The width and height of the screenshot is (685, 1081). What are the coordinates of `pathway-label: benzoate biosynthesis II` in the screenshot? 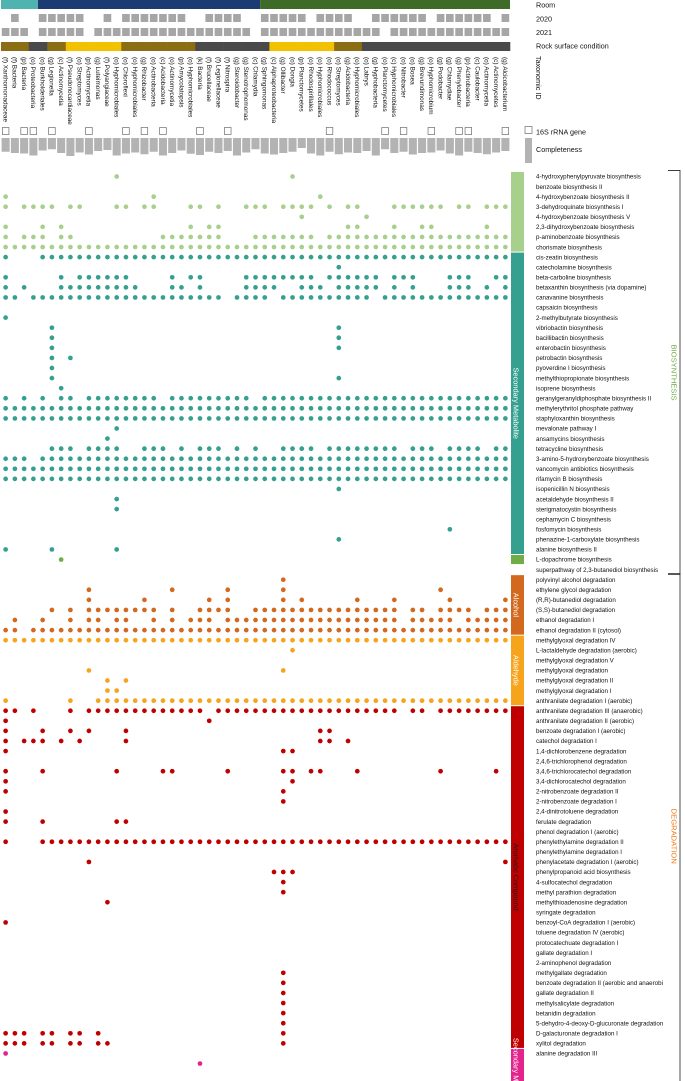 It's located at (569, 187).